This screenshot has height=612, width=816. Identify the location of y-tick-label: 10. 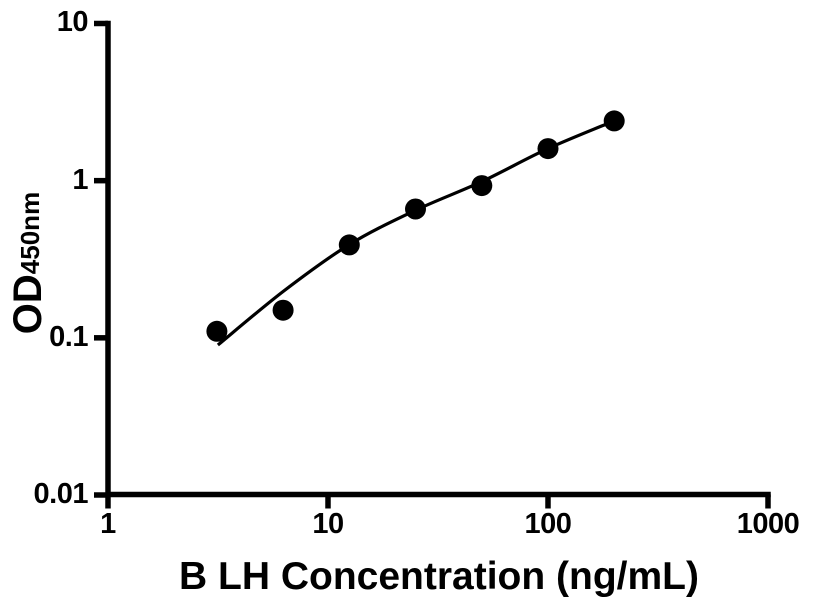
(72, 22).